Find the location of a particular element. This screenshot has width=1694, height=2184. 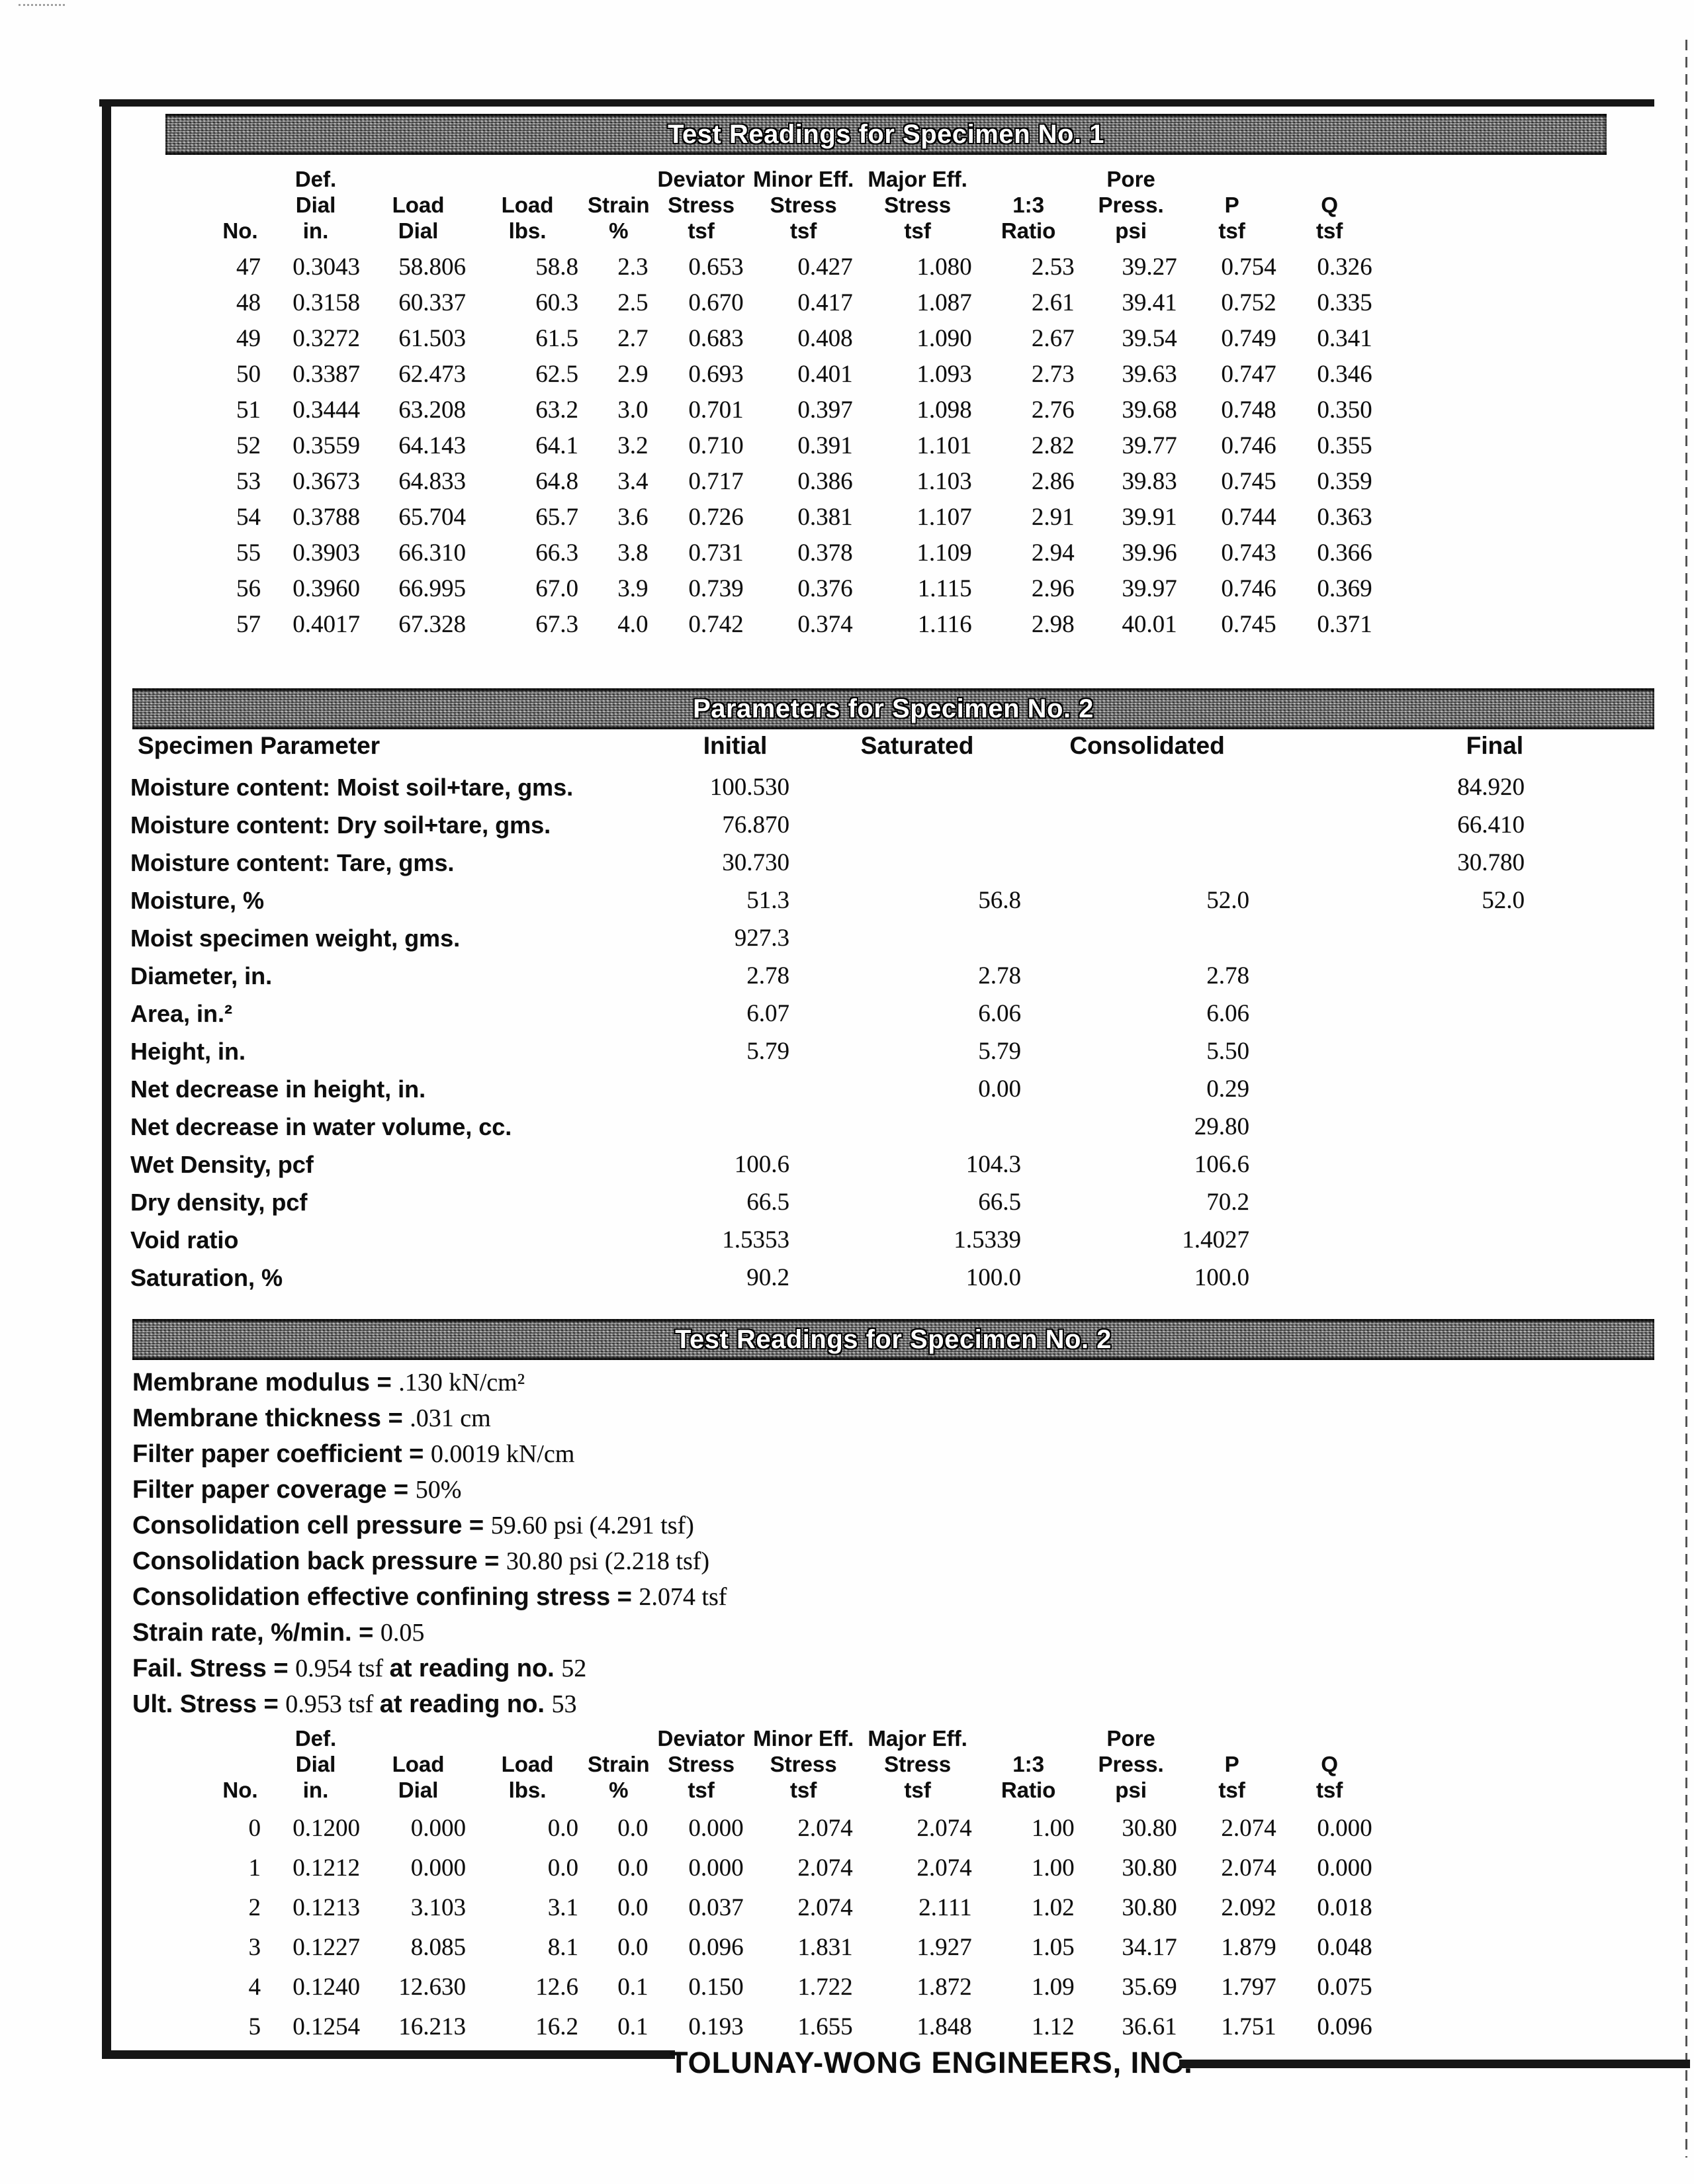

table-row: Moisture, % 51.3 56.8 52.0 52.0 is located at coordinates (828, 900).